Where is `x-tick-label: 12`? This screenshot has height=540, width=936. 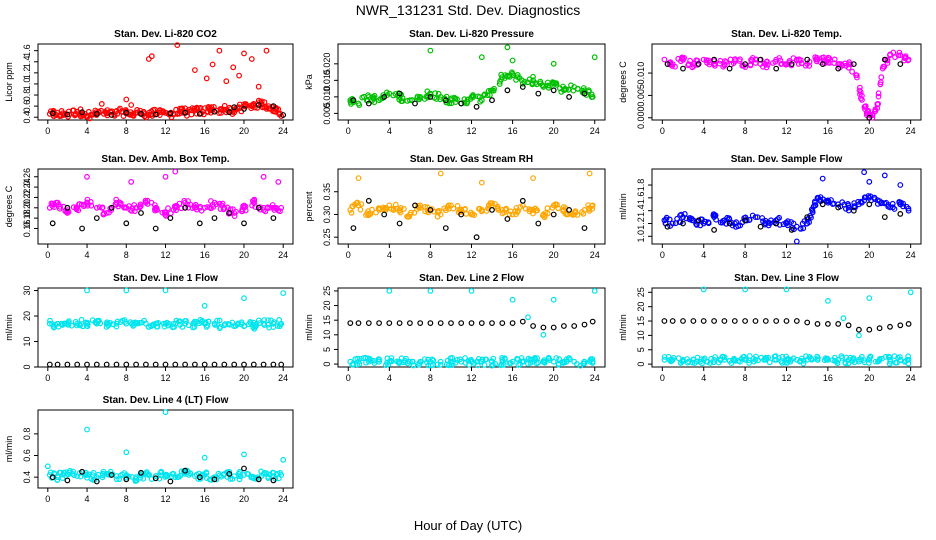 x-tick-label: 12 is located at coordinates (471, 131).